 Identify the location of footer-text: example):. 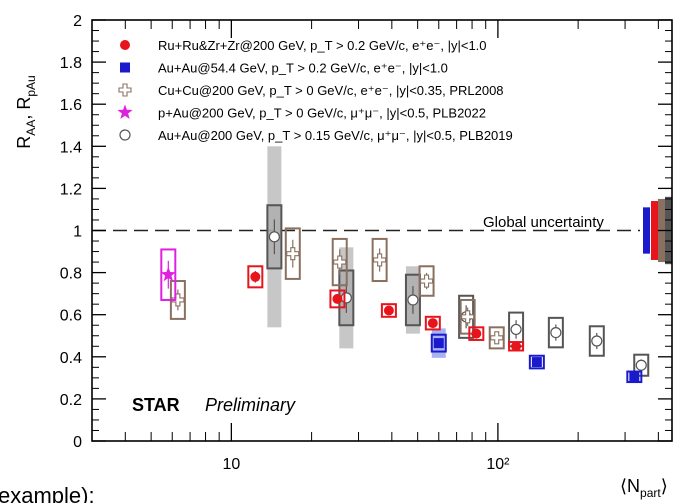
(47, 493).